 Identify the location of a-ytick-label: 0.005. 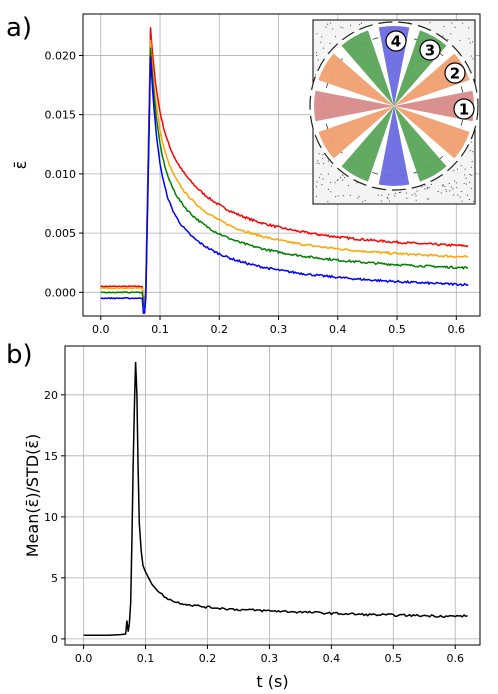
(61, 233).